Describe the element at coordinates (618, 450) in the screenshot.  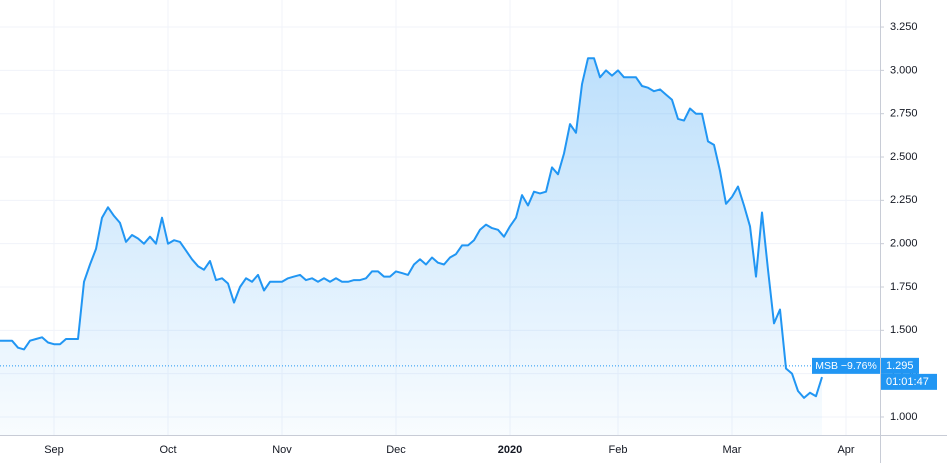
I see `x-tick-label: Feb` at that location.